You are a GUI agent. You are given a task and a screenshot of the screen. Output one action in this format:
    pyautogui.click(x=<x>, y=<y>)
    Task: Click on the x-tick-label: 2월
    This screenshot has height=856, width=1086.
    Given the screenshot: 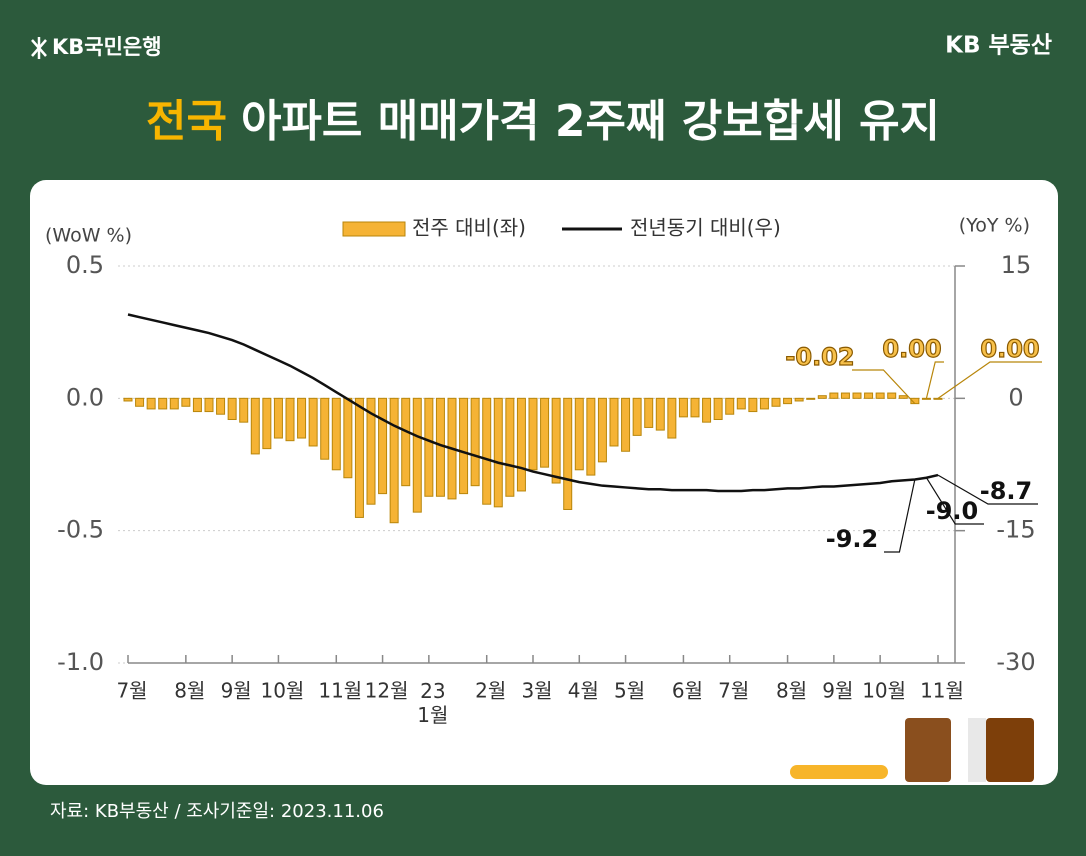 What is the action you would take?
    pyautogui.click(x=490, y=691)
    